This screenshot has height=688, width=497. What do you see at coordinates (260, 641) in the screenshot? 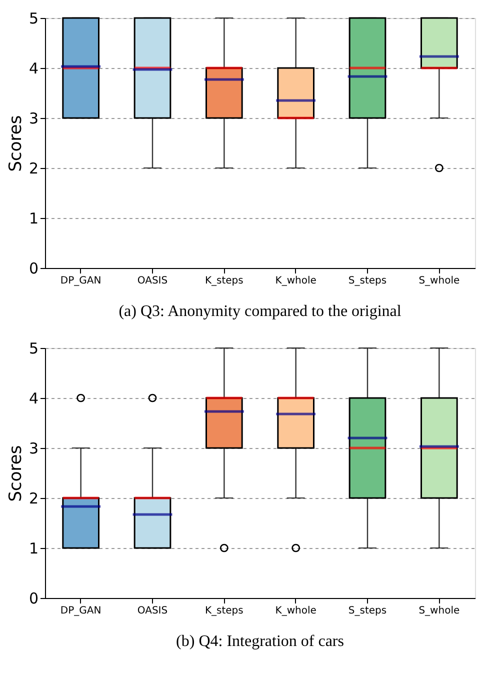
I see `text: (b) Q4: Integration of cars` at bounding box center [260, 641].